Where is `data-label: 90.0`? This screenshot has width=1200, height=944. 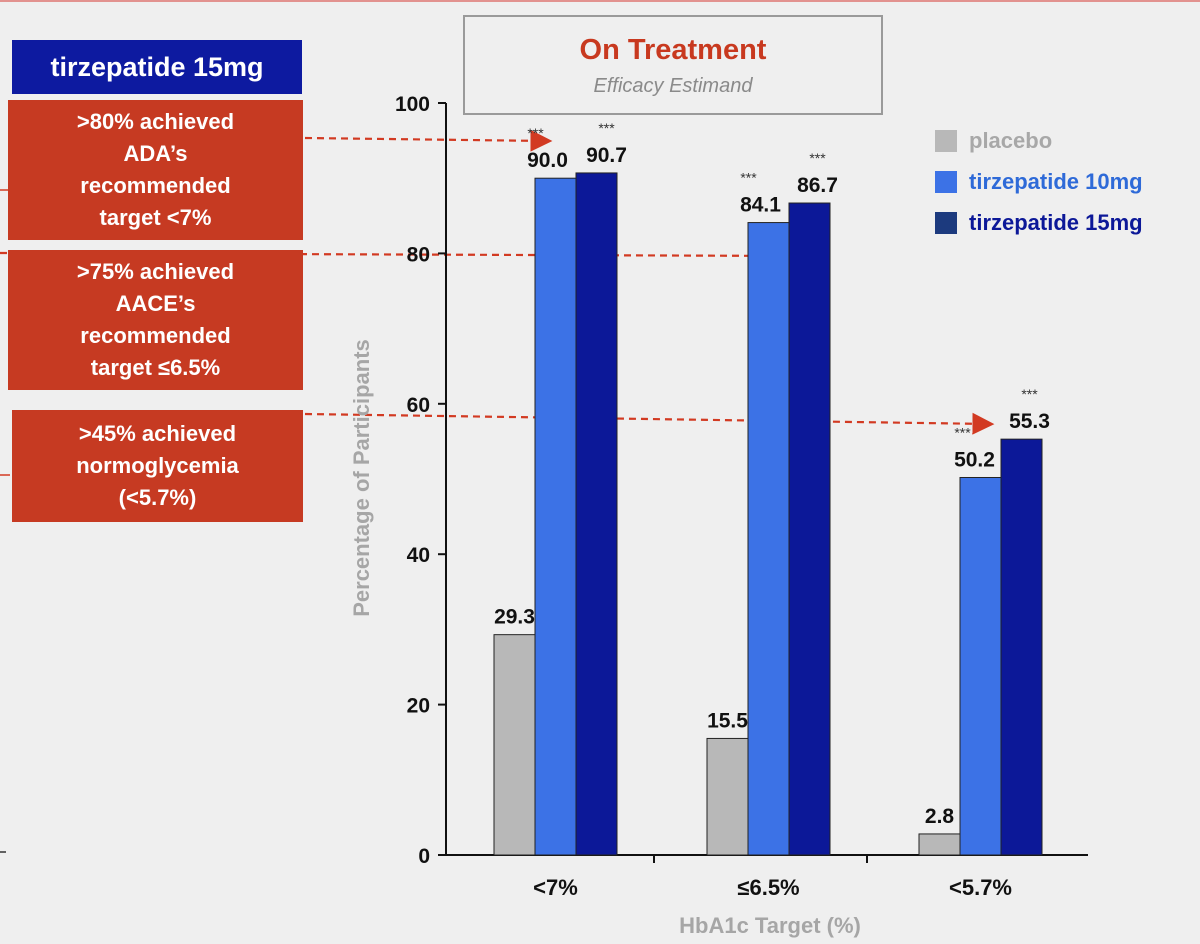
data-label: 90.0 is located at coordinates (547, 160).